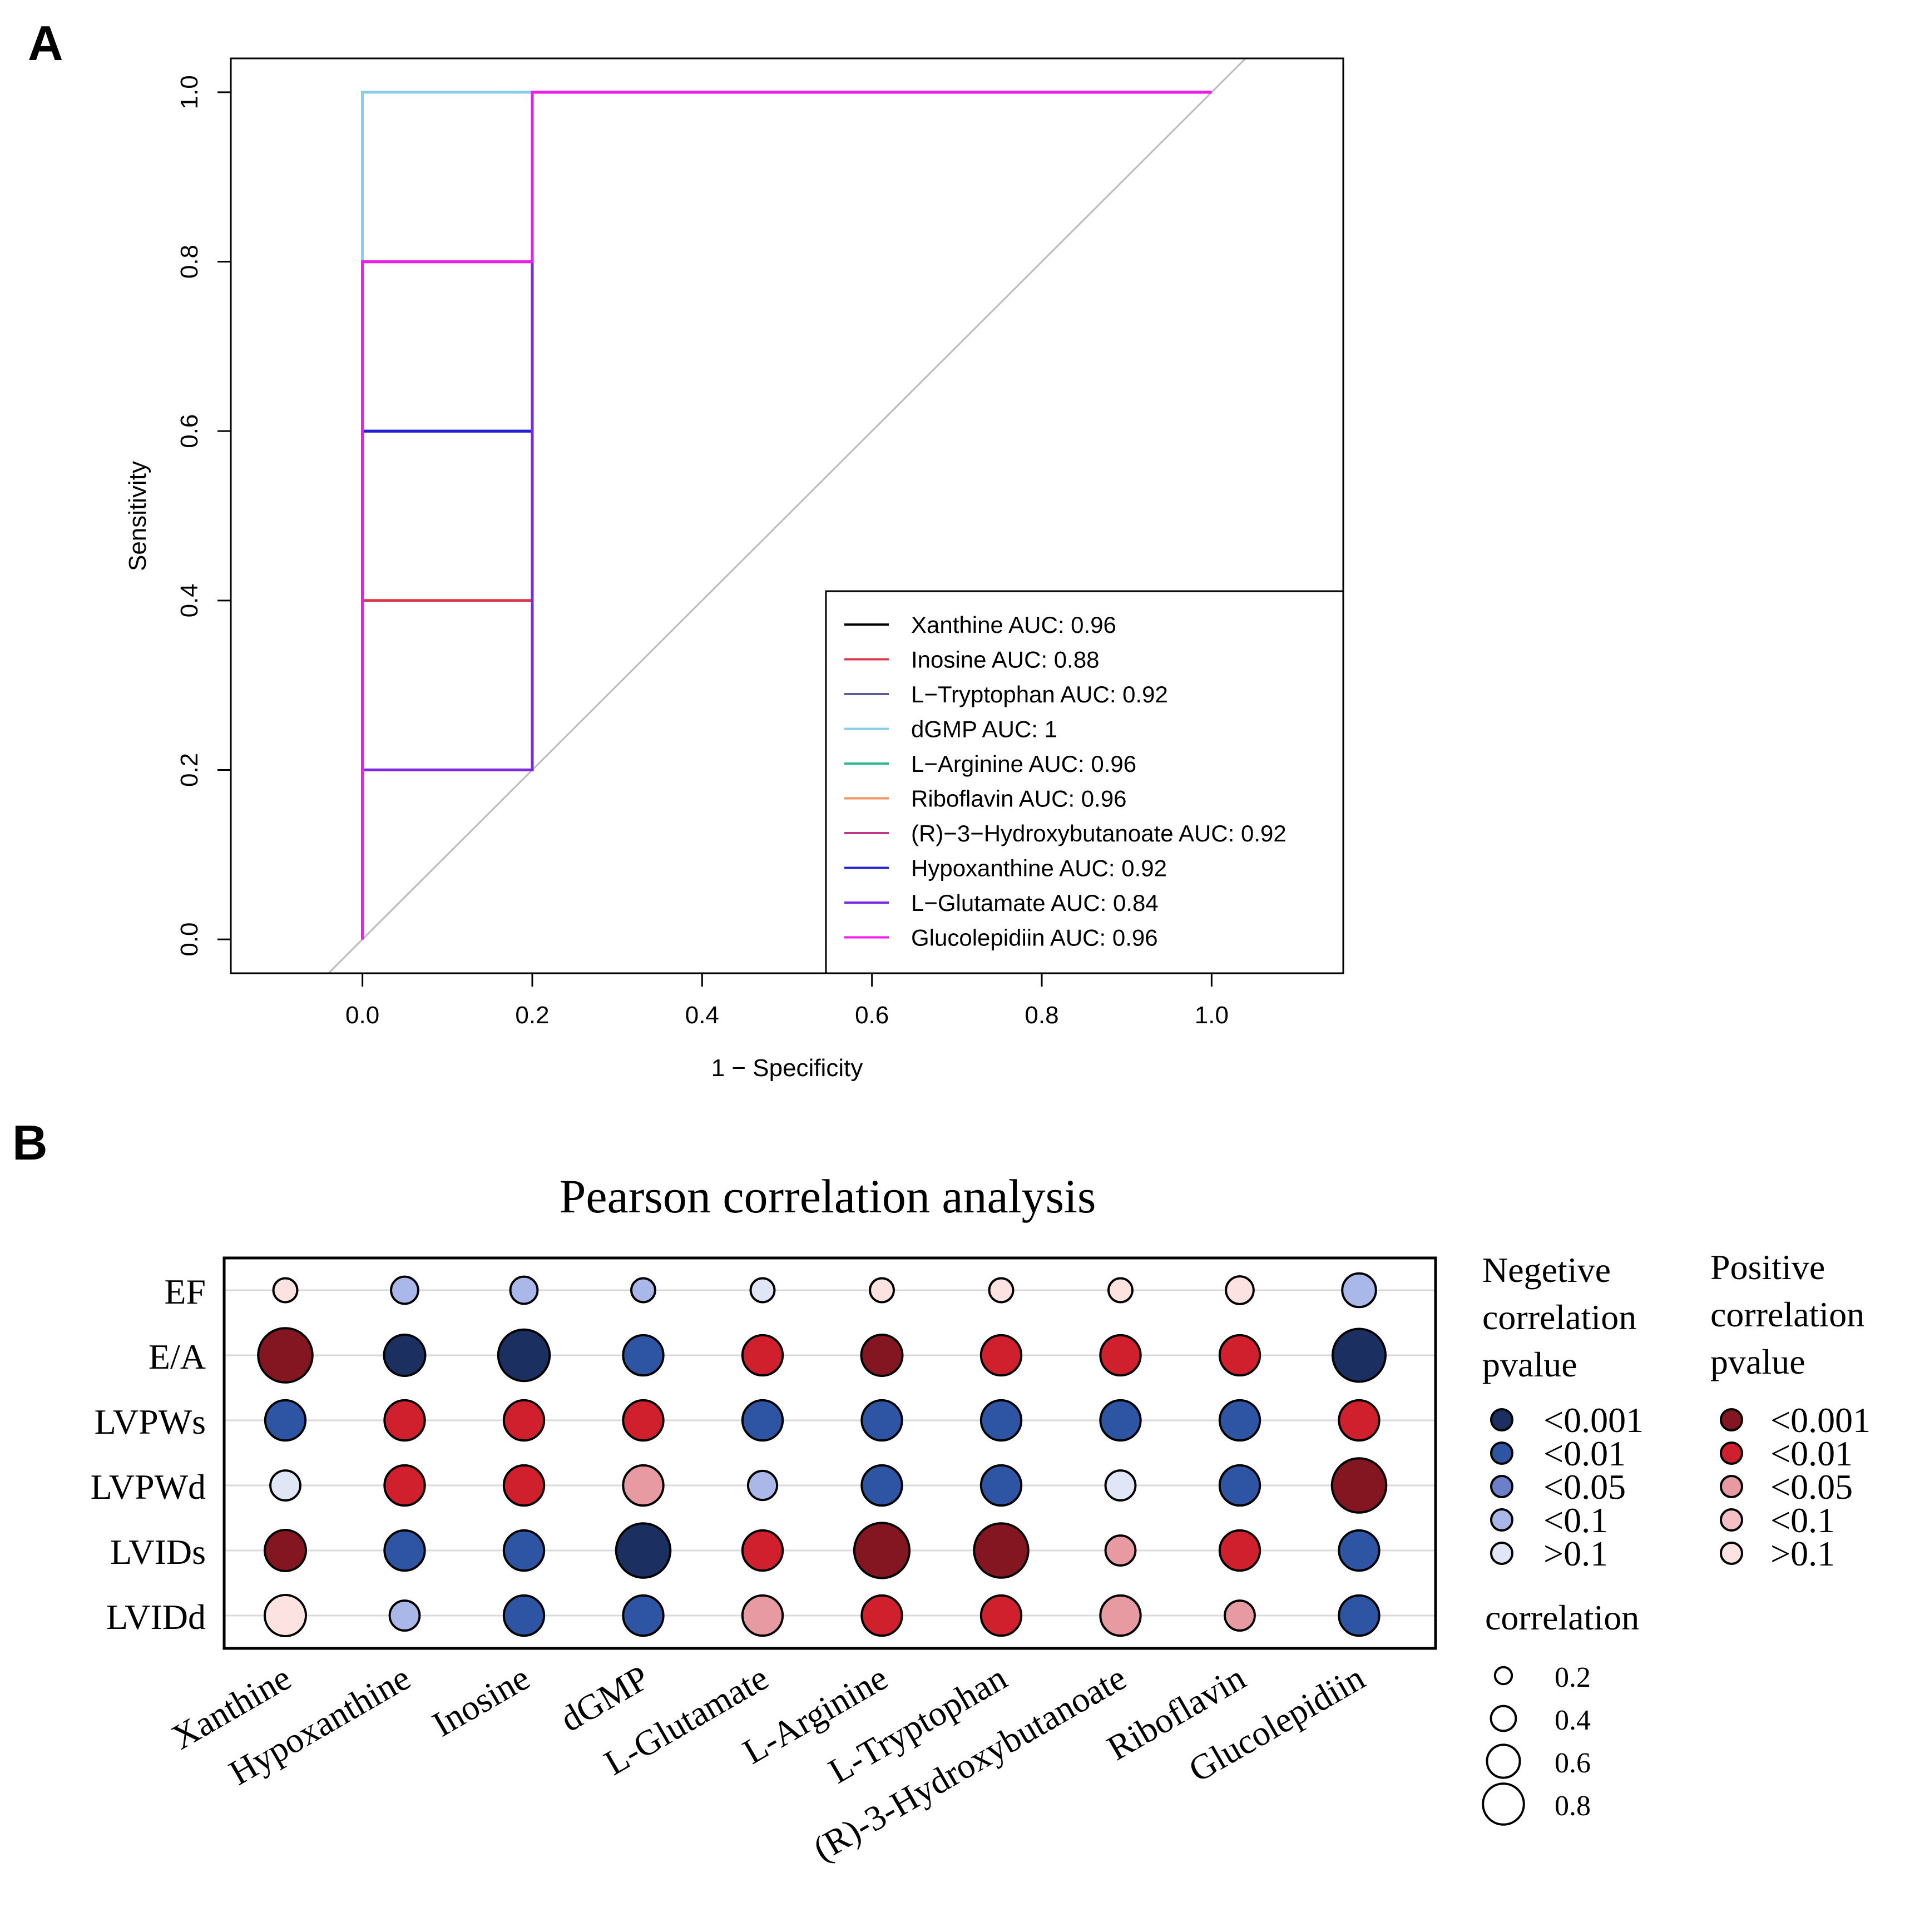  What do you see at coordinates (702, 1016) in the screenshot?
I see `roc-x-tick-label: 0.4` at bounding box center [702, 1016].